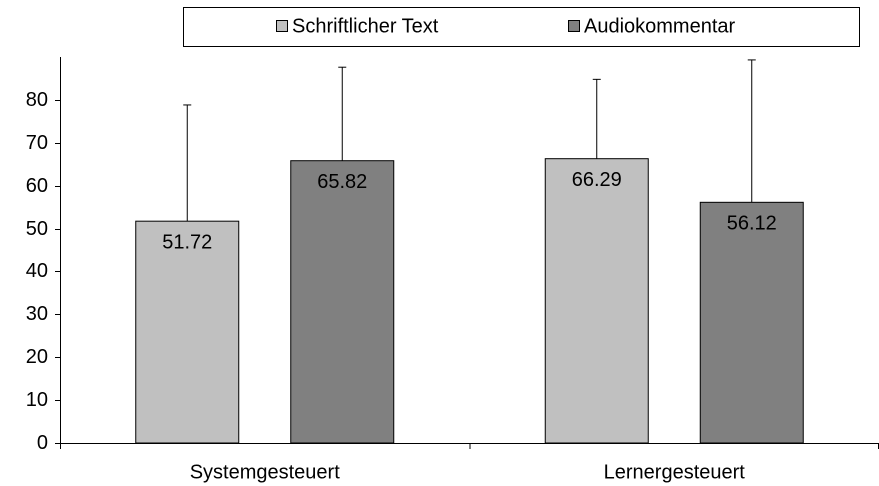  Describe the element at coordinates (187, 242) in the screenshot. I see `value-label: 51.72` at that location.